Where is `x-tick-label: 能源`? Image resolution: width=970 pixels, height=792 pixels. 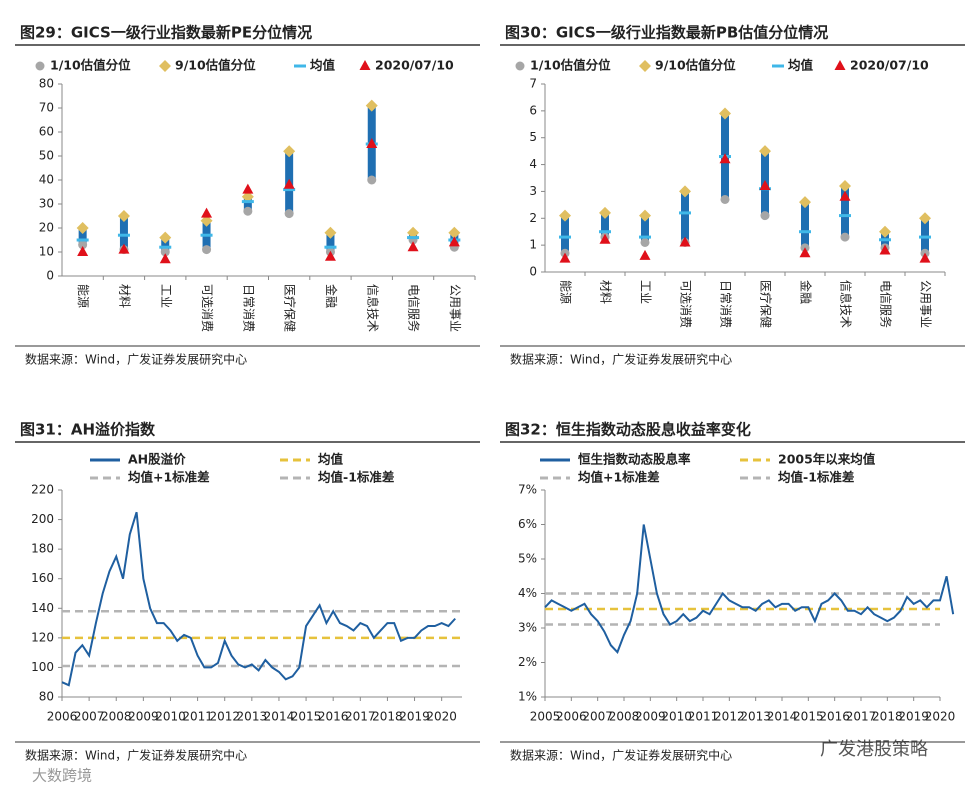
x-tick-label: 能源 is located at coordinates (83, 296).